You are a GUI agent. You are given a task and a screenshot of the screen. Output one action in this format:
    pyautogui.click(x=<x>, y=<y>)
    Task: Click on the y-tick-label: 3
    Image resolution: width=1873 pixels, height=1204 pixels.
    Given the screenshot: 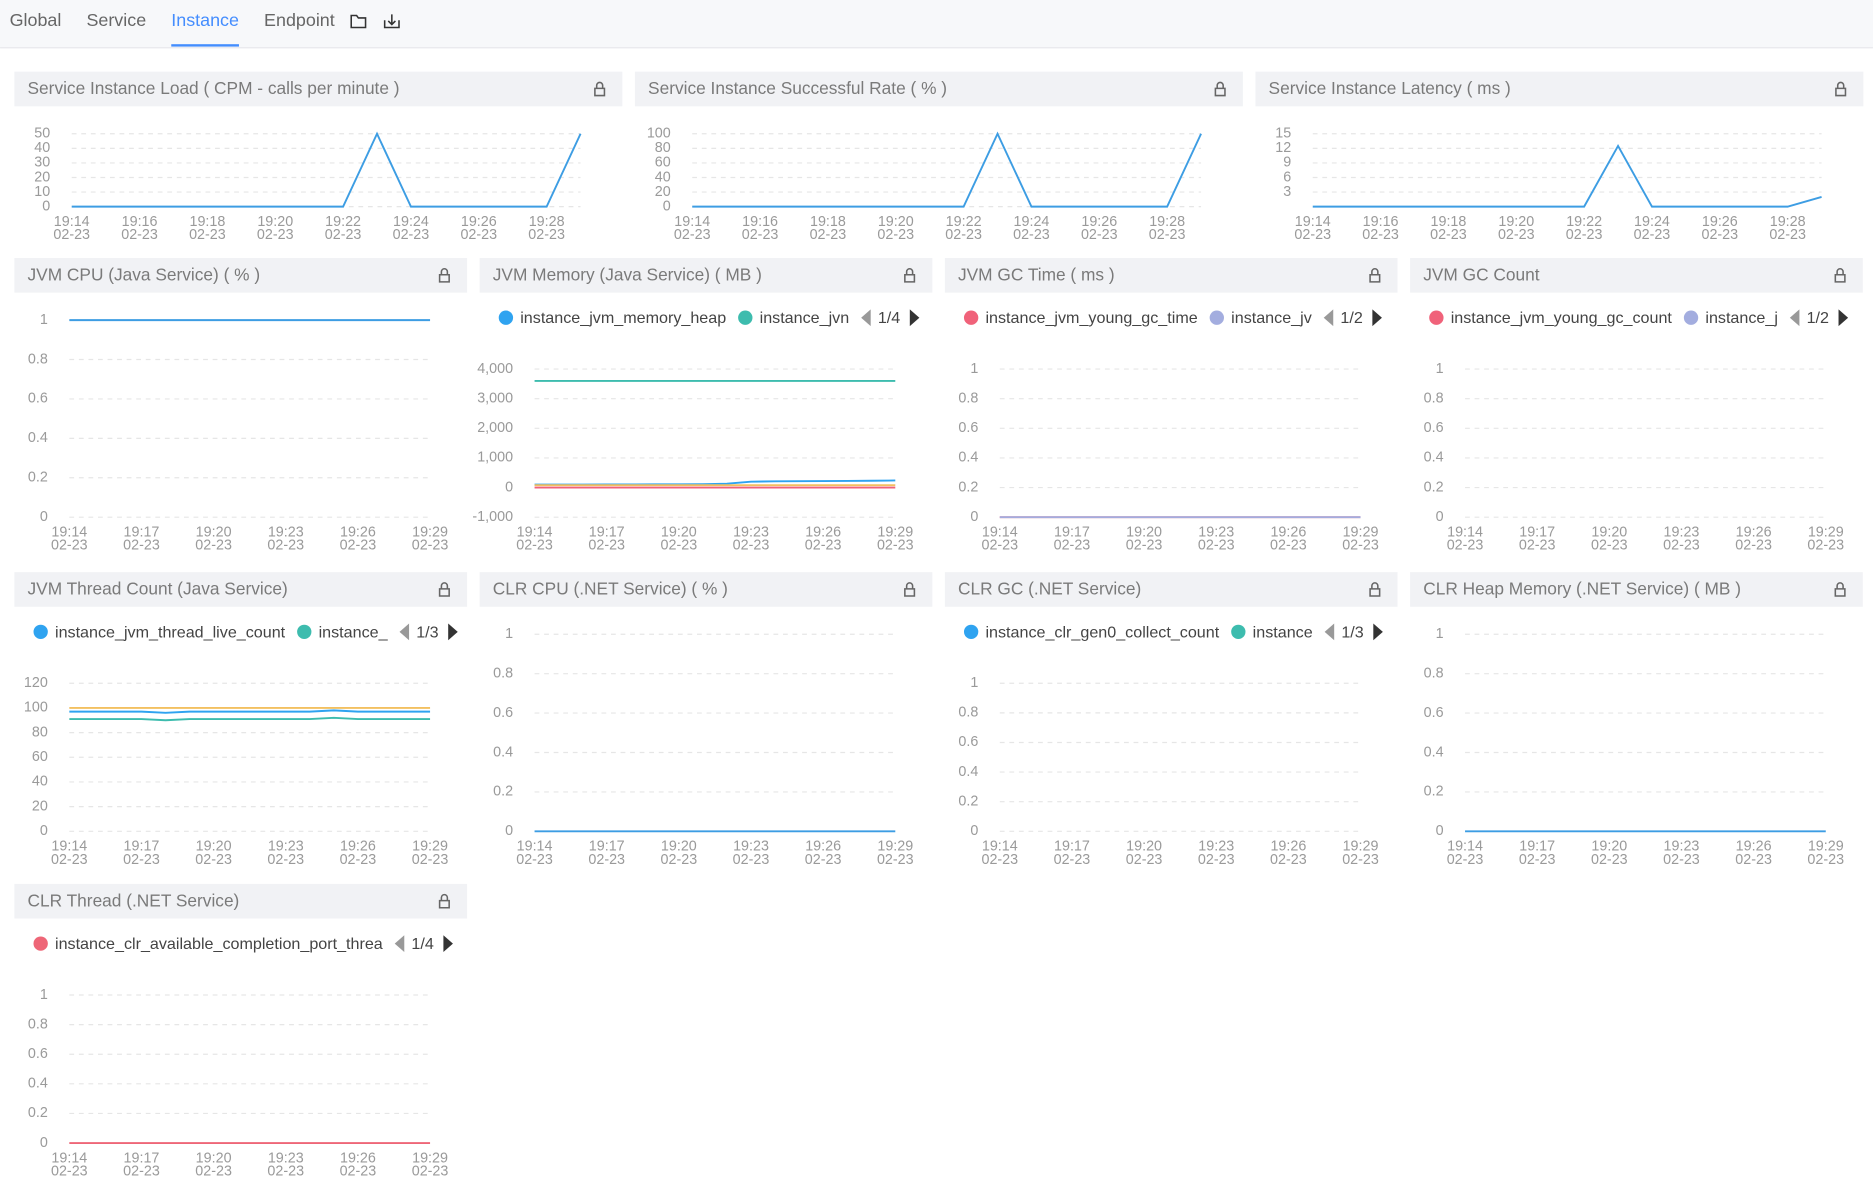 What is the action you would take?
    pyautogui.click(x=1287, y=192)
    